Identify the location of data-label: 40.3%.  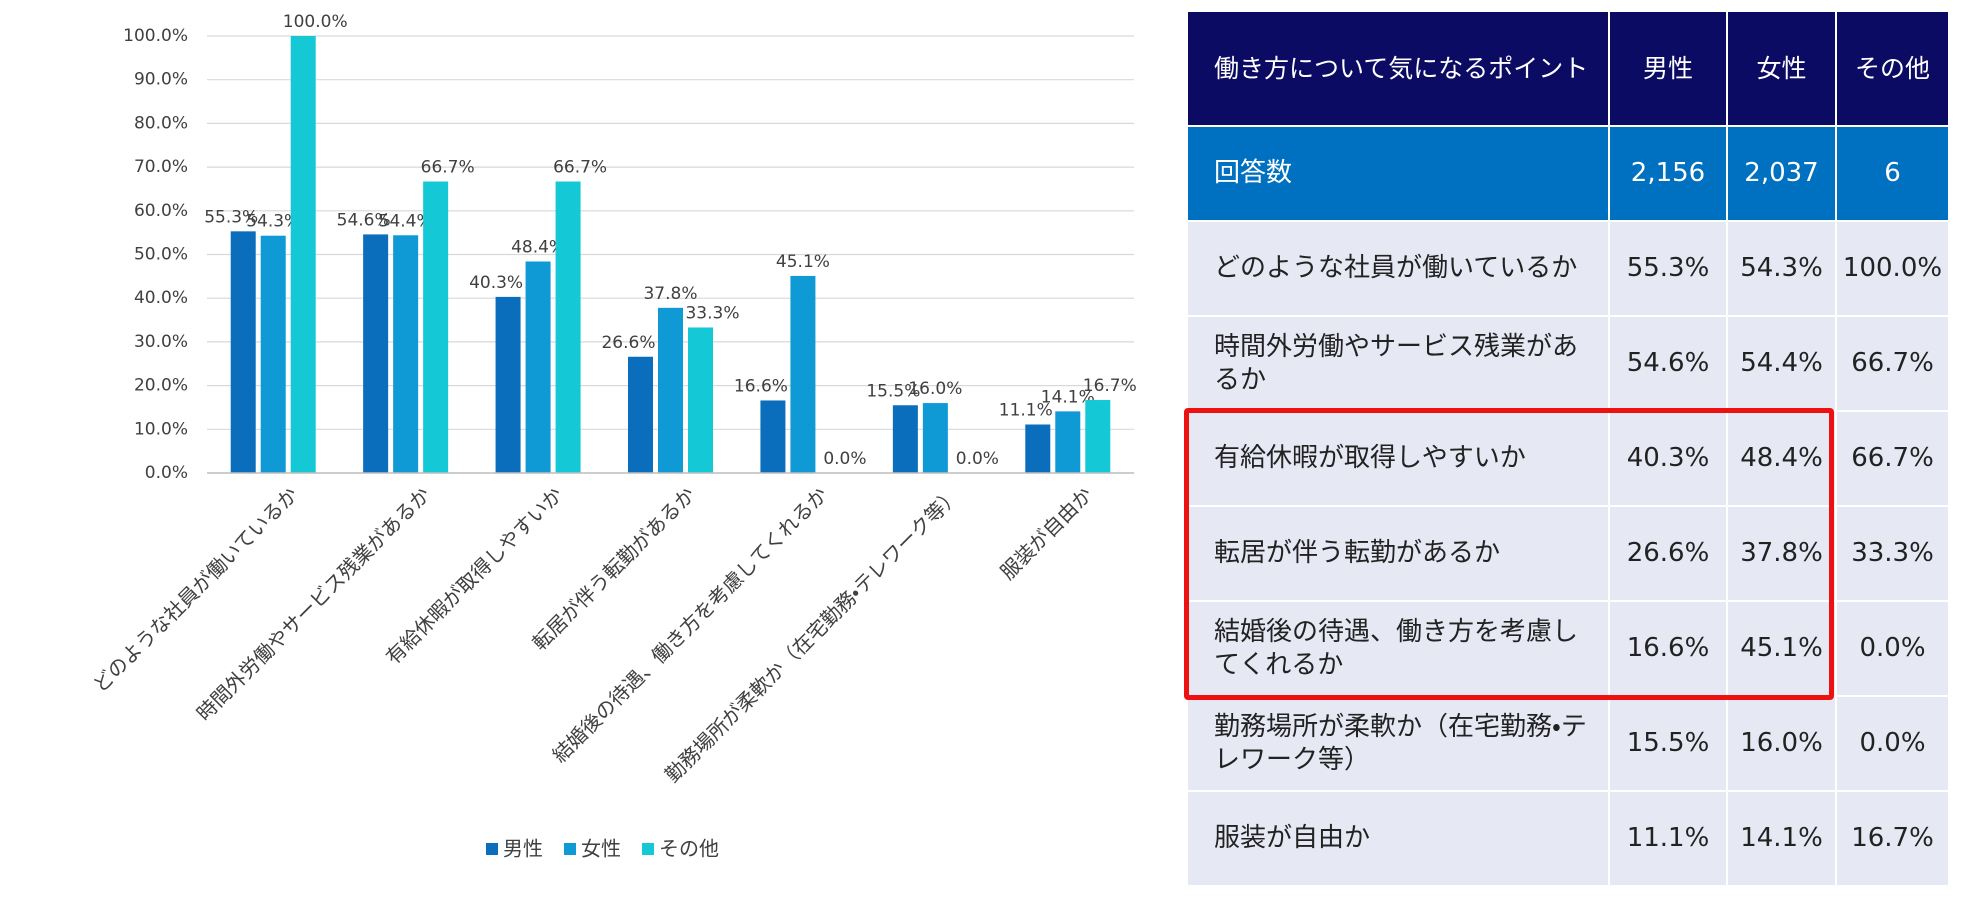
(496, 283).